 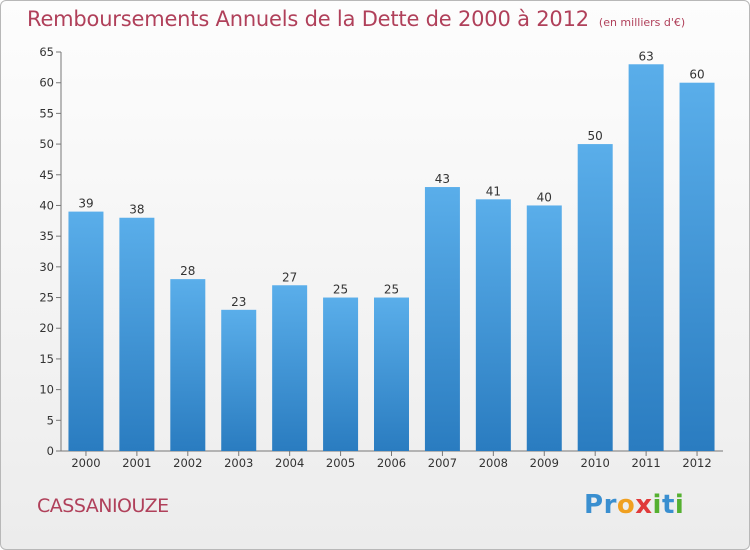 What do you see at coordinates (493, 191) in the screenshot?
I see `bar-value-label: 41` at bounding box center [493, 191].